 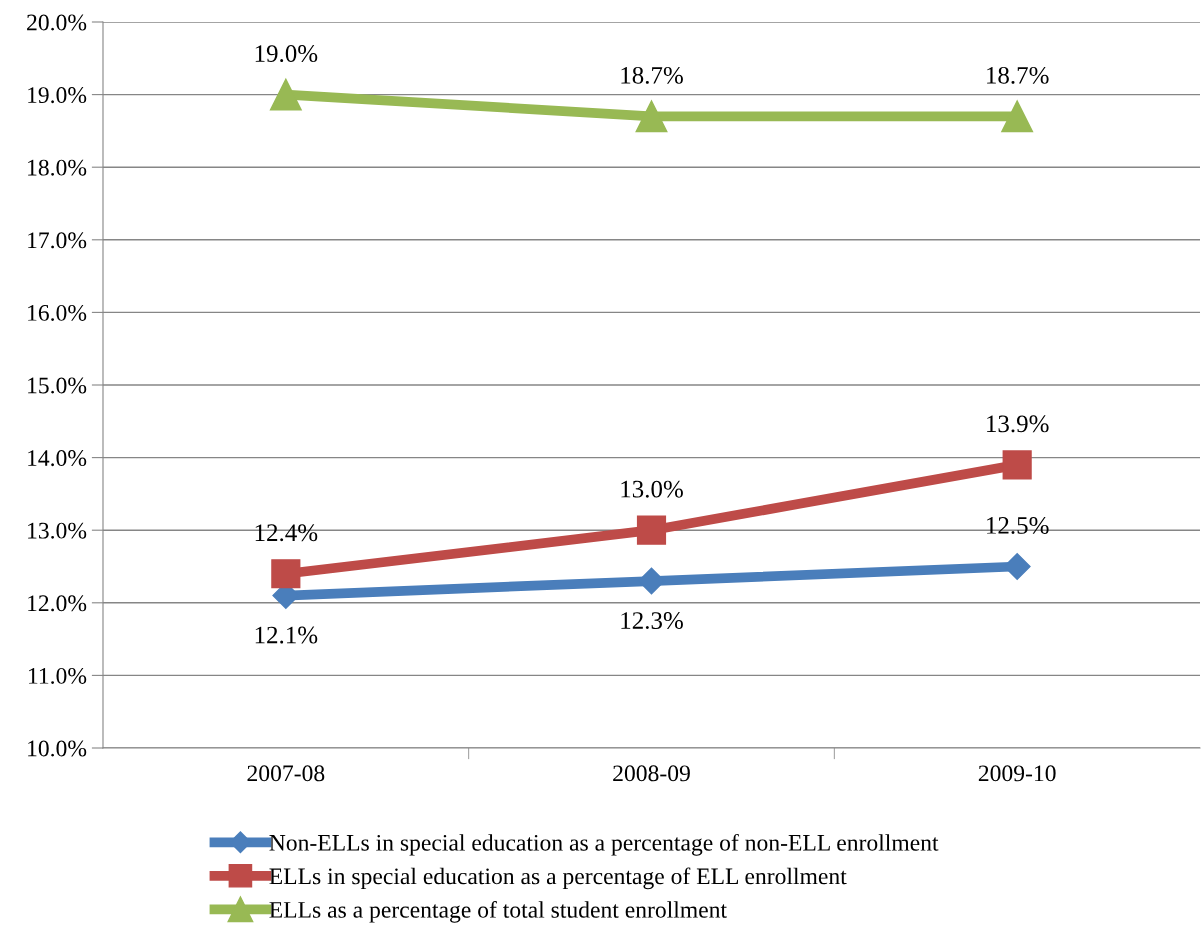 What do you see at coordinates (1017, 773) in the screenshot?
I see `x-tick-label: 2009-10` at bounding box center [1017, 773].